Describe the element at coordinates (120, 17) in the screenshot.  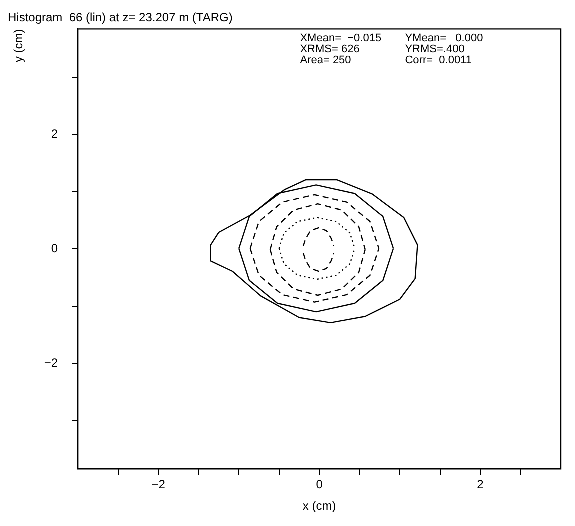
I see `chart-title: Histogram 66 (lin) at z= 23.207 m (TARG)` at that location.